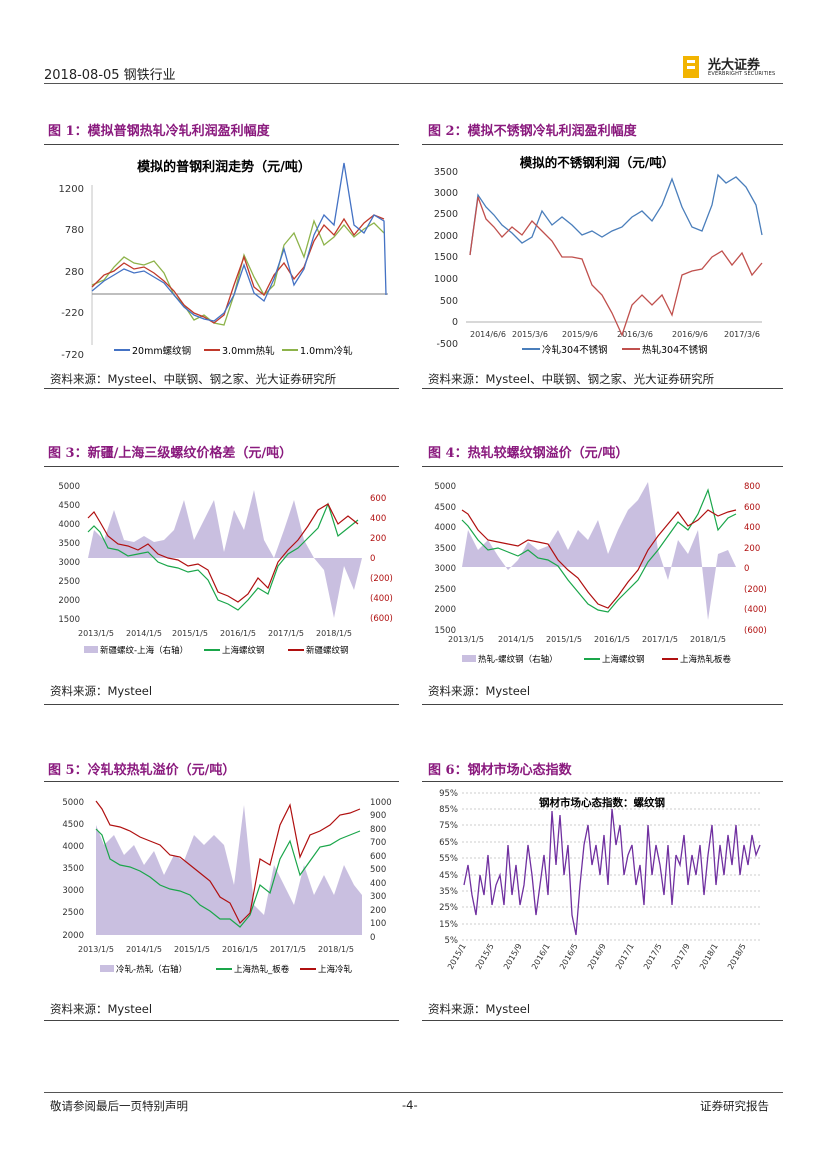  I want to click on figure-5-title: 图 5：冷轧较热轧溢价（元/吨）, so click(142, 770).